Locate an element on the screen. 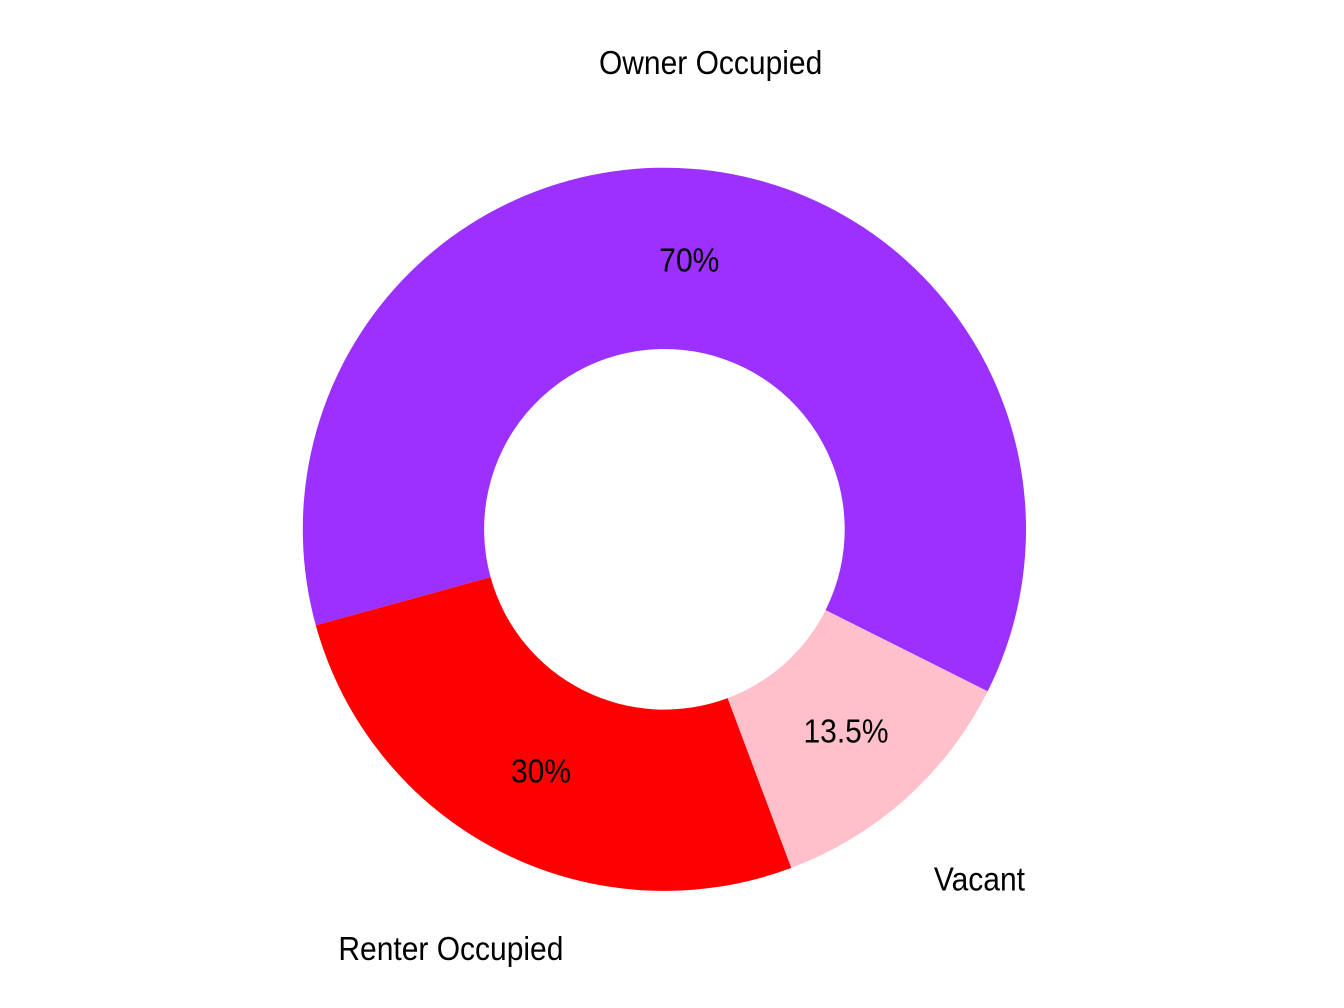 This screenshot has height=1008, width=1344. svg-text: Owner Occupied is located at coordinates (710, 63).